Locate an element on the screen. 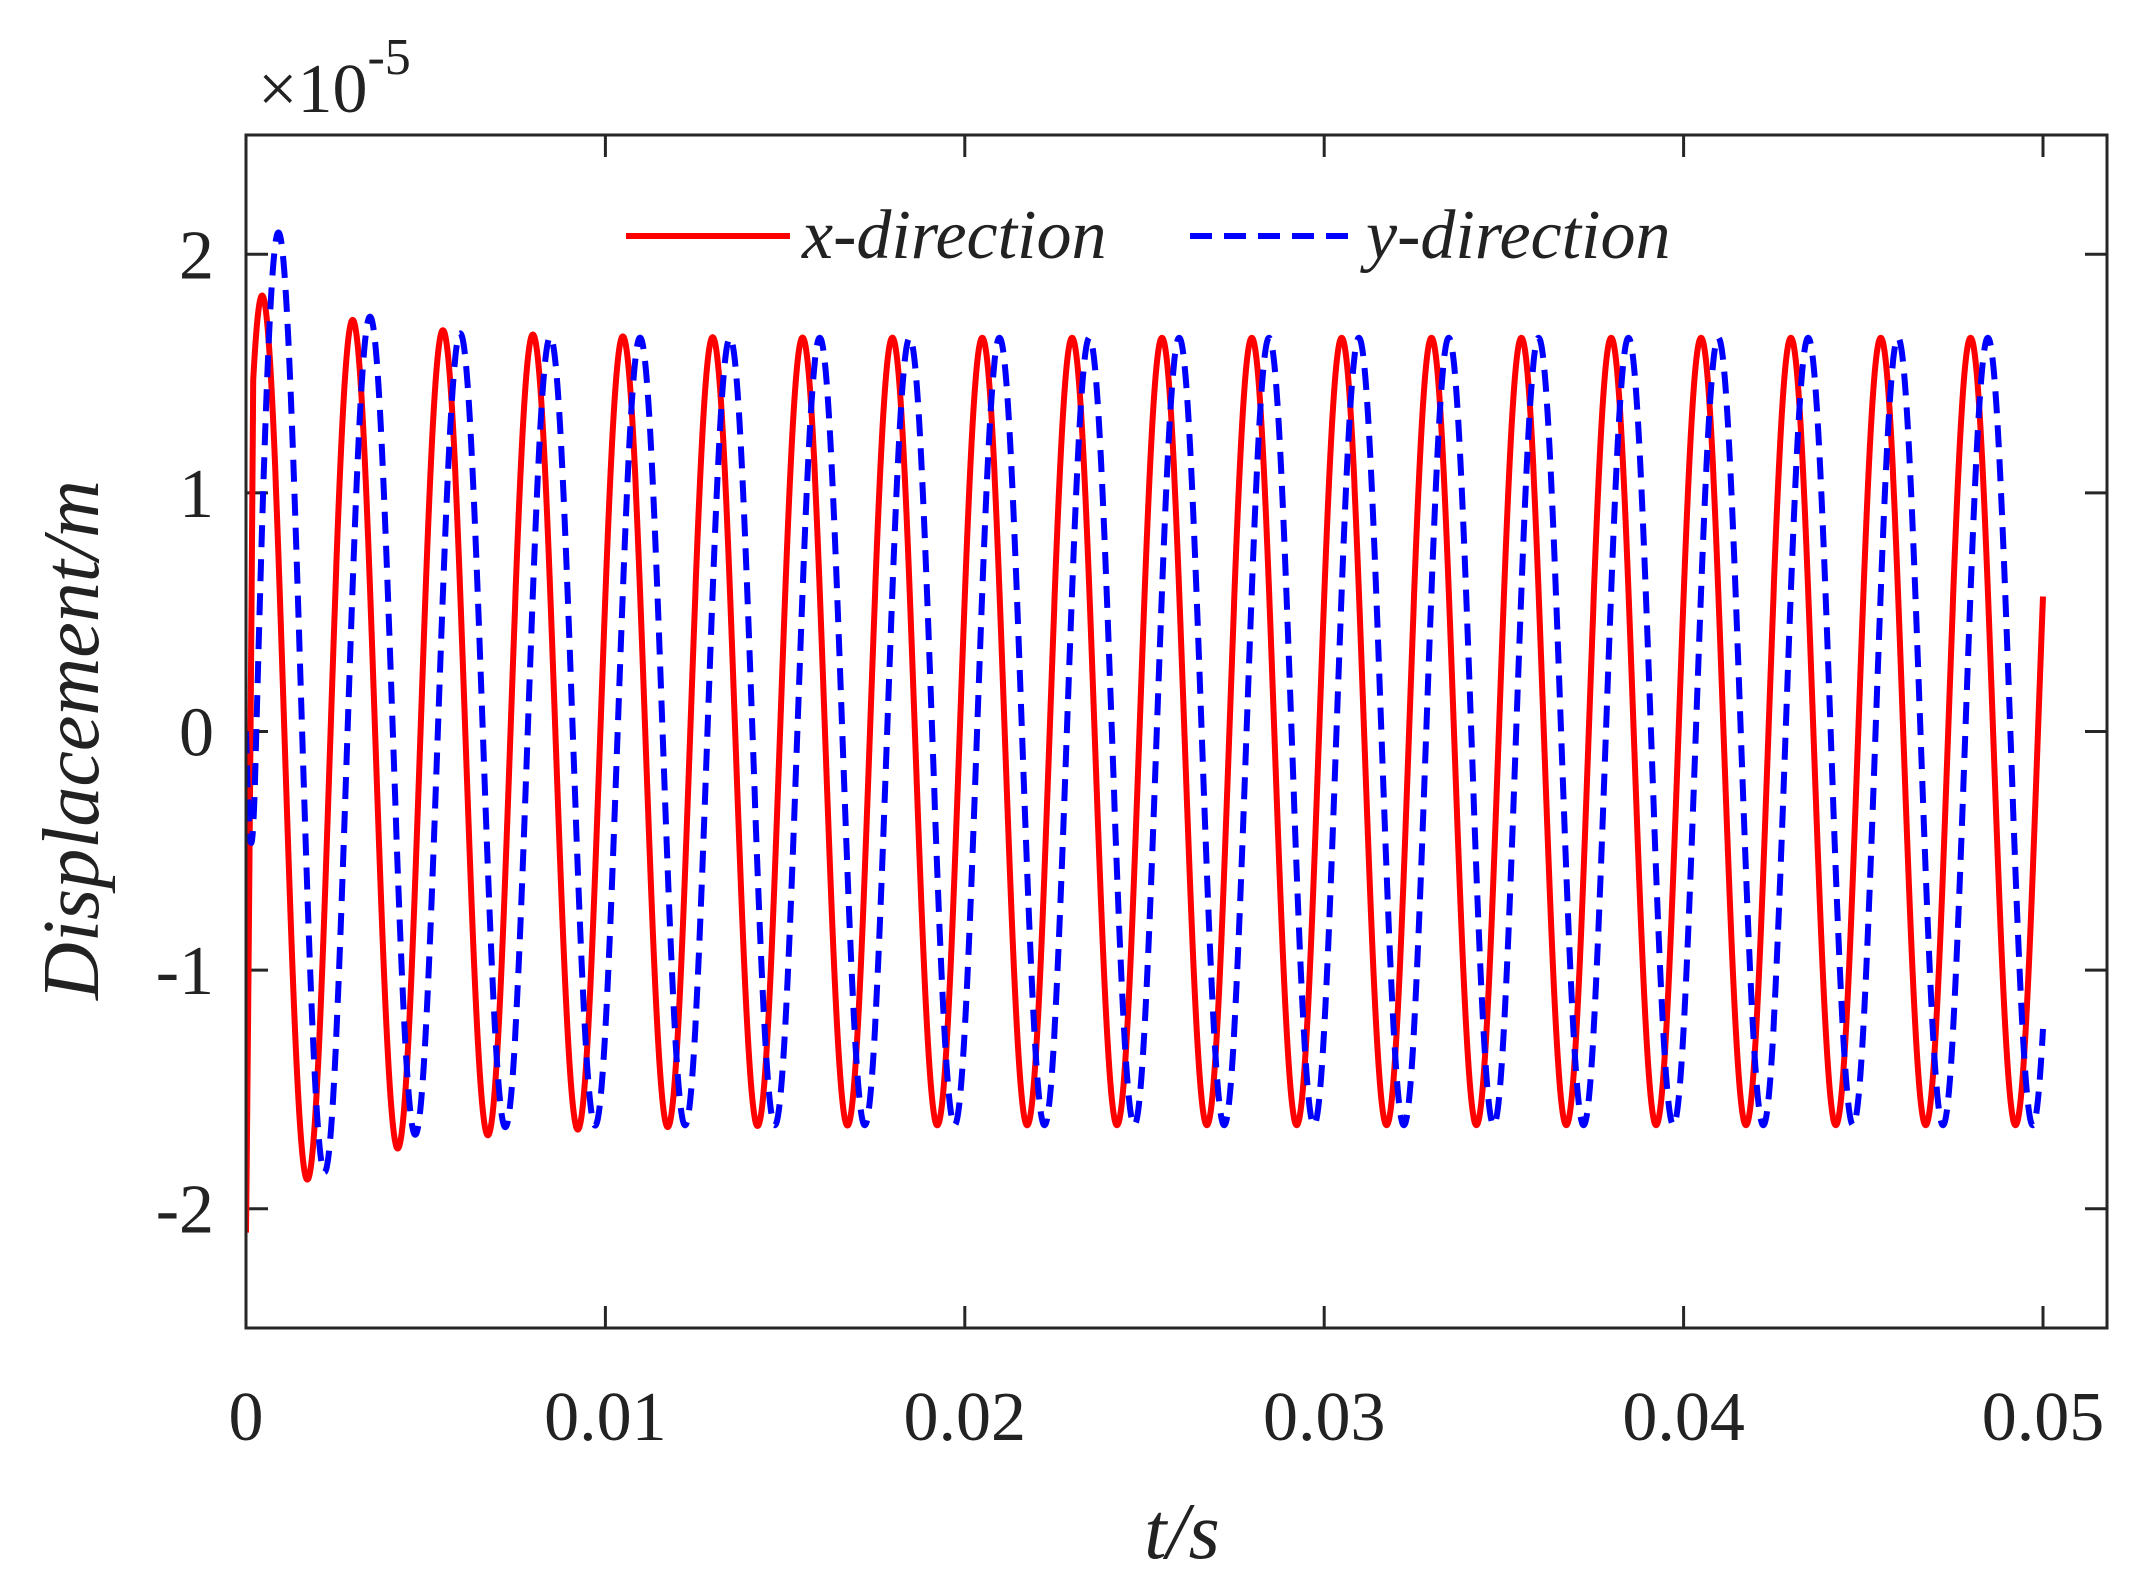  x-tick-label: 0.02 is located at coordinates (965, 1417).